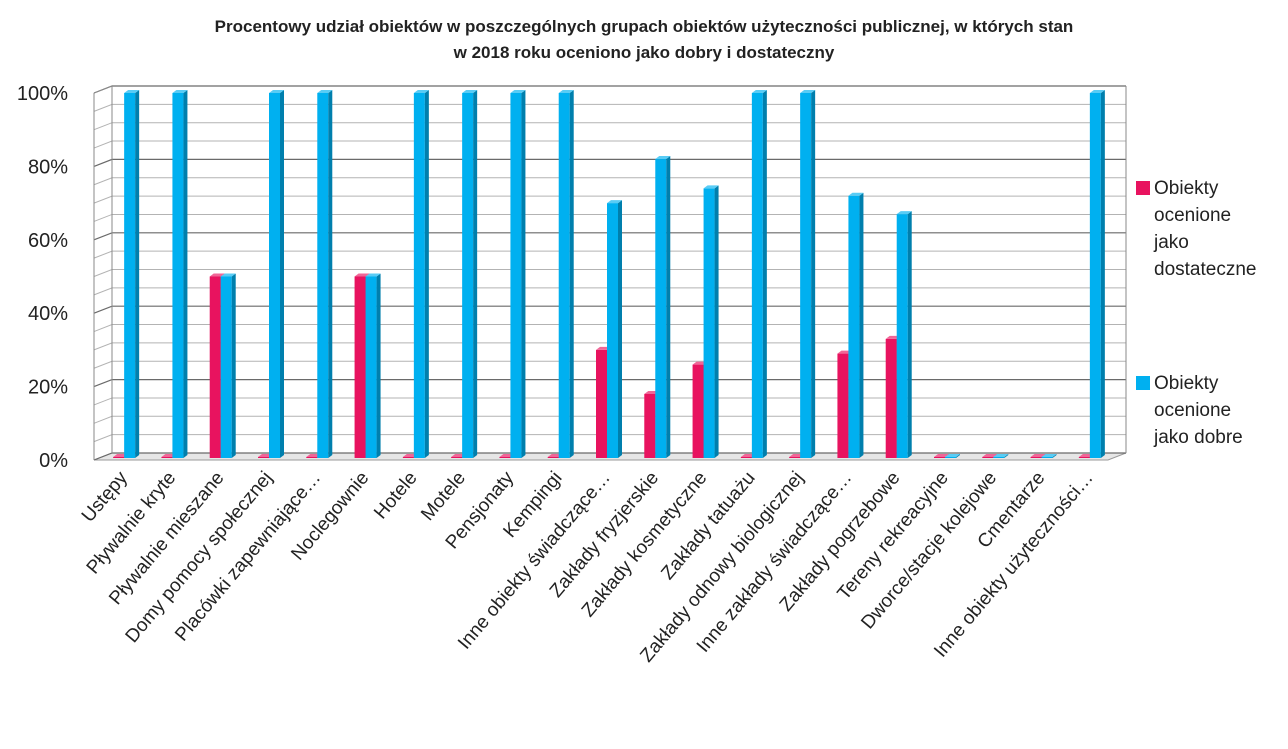 The height and width of the screenshot is (749, 1288). I want to click on legend-label-dostateczne-1: Obiekty, so click(1186, 188).